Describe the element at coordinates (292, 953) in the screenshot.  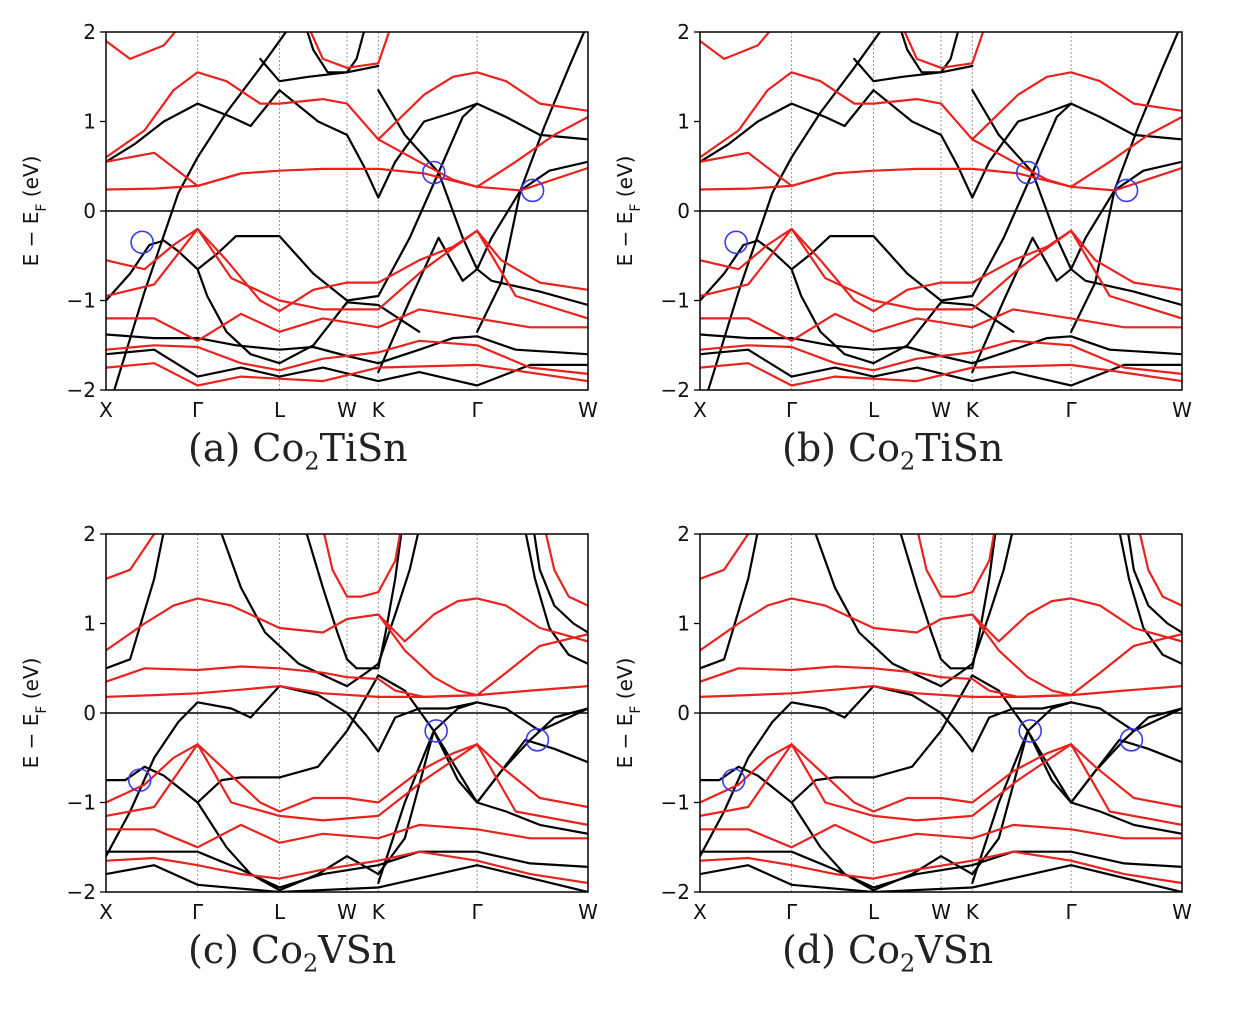
I see `caption-c: (c) Co2VSn` at that location.